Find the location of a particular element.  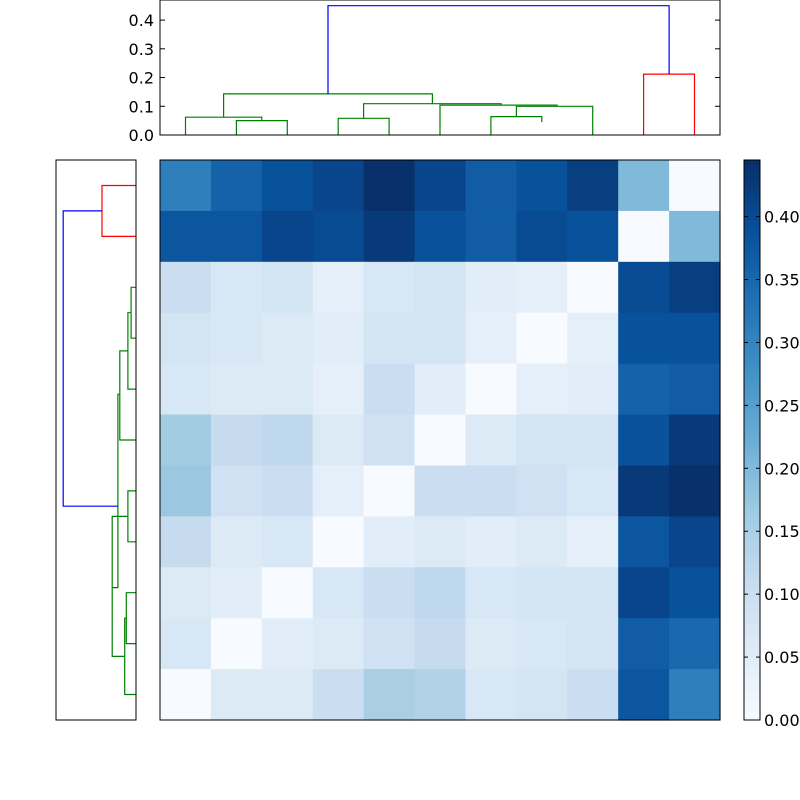

top-dendrogram-y-axis: 0.0 0.1 0.2 0.3 0.4 is located at coordinates (424, 78).